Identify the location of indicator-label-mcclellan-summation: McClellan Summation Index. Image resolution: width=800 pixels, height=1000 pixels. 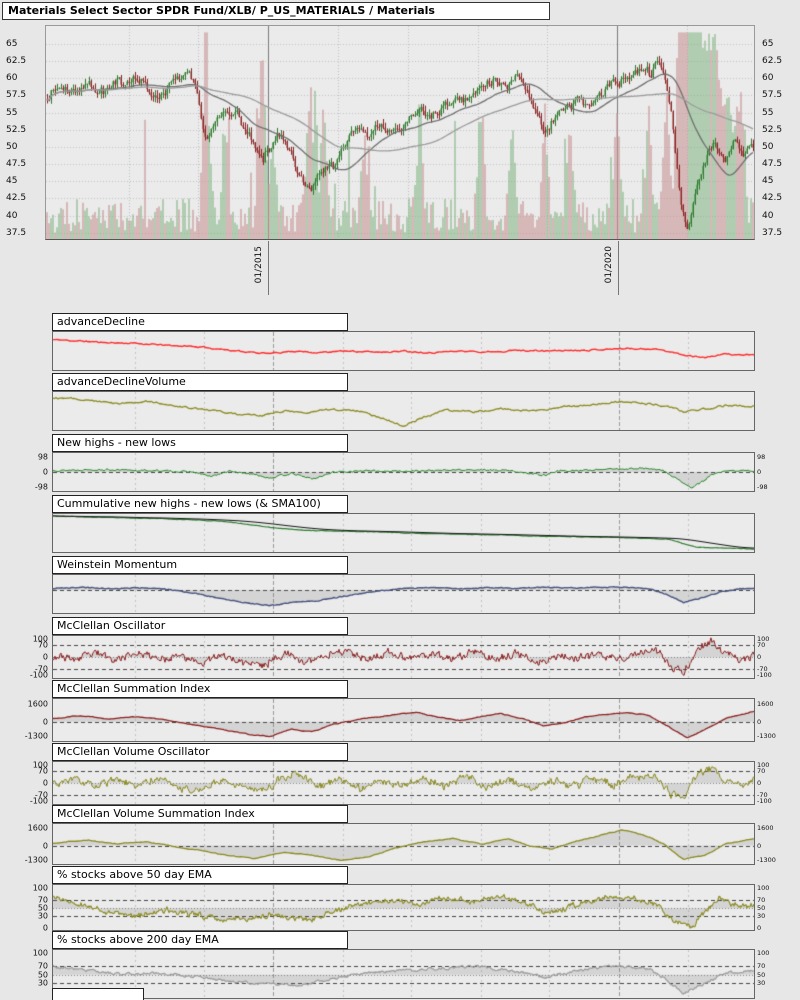
(200, 689).